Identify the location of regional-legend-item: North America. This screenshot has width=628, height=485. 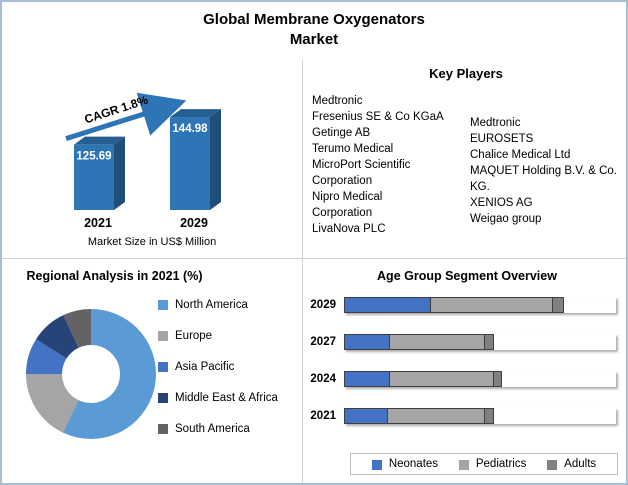
(227, 305).